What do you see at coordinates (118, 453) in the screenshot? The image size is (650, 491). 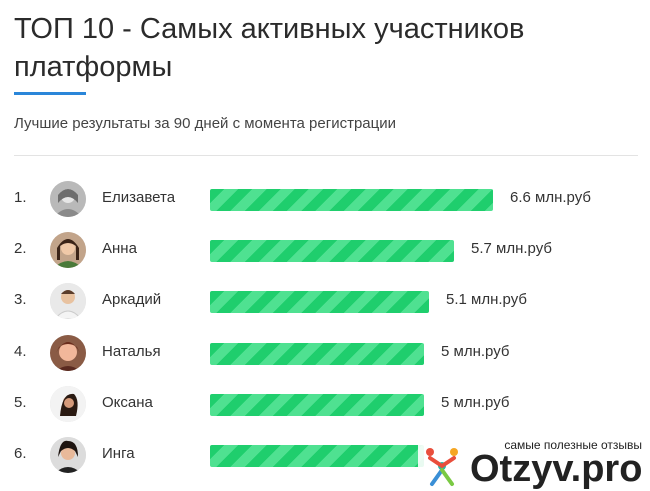 I see `participant-name: Инга` at bounding box center [118, 453].